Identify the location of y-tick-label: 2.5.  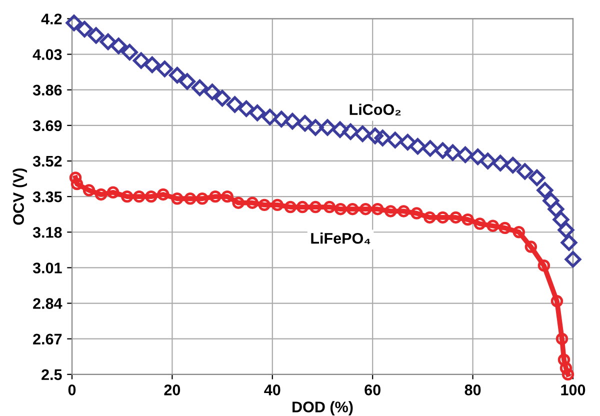
(52, 374).